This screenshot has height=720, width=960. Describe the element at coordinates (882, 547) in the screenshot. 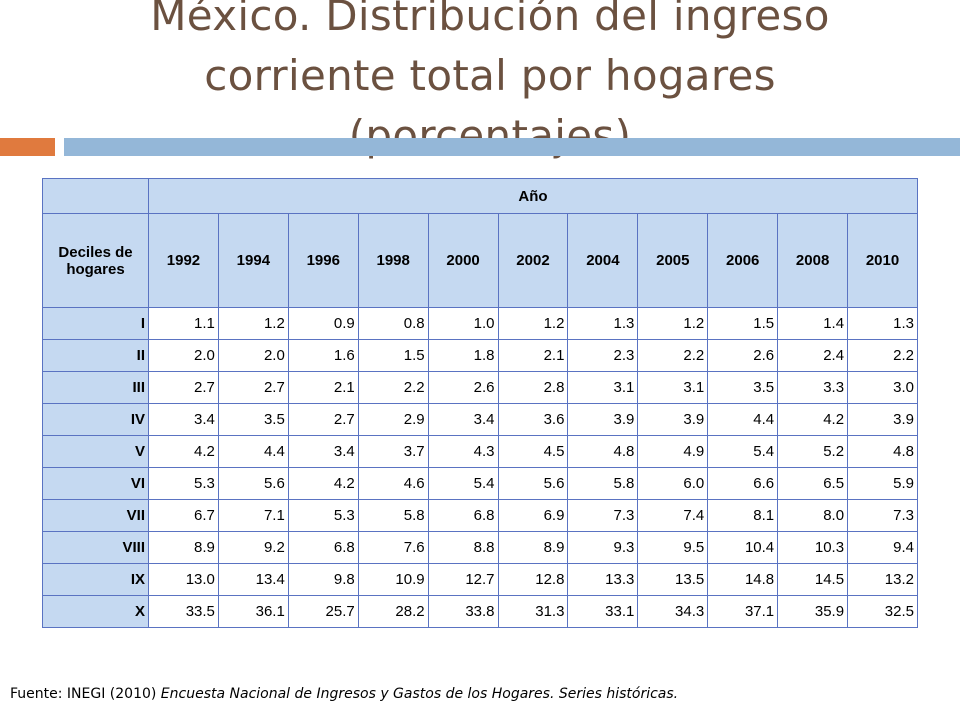

I see `table-cell: 9.4` at that location.